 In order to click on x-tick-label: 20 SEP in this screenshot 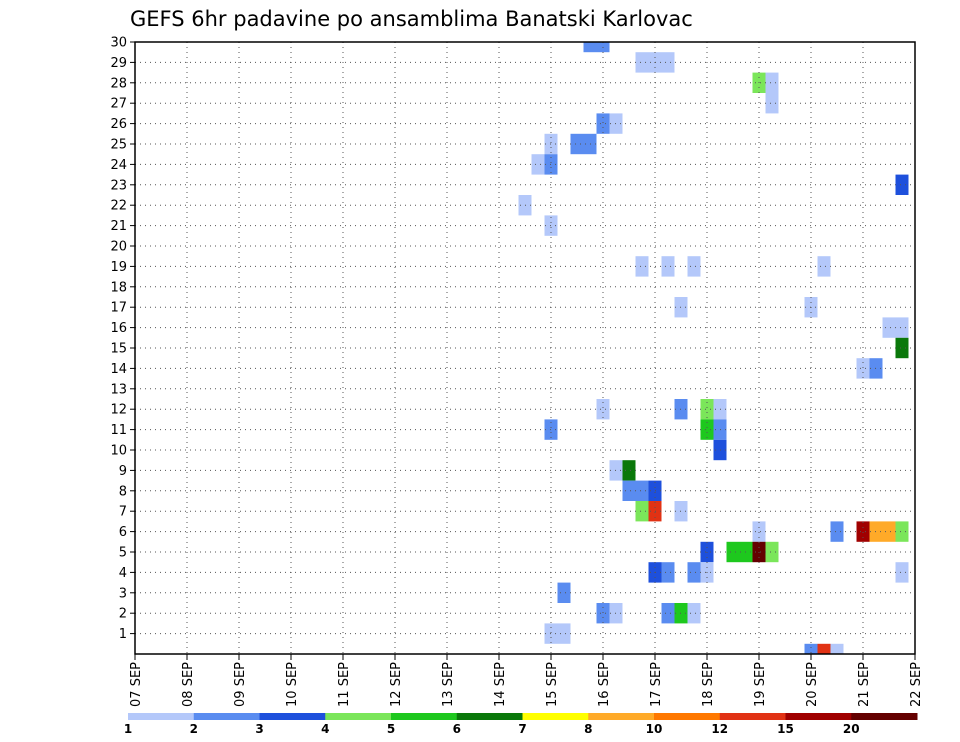, I will do `click(812, 684)`.